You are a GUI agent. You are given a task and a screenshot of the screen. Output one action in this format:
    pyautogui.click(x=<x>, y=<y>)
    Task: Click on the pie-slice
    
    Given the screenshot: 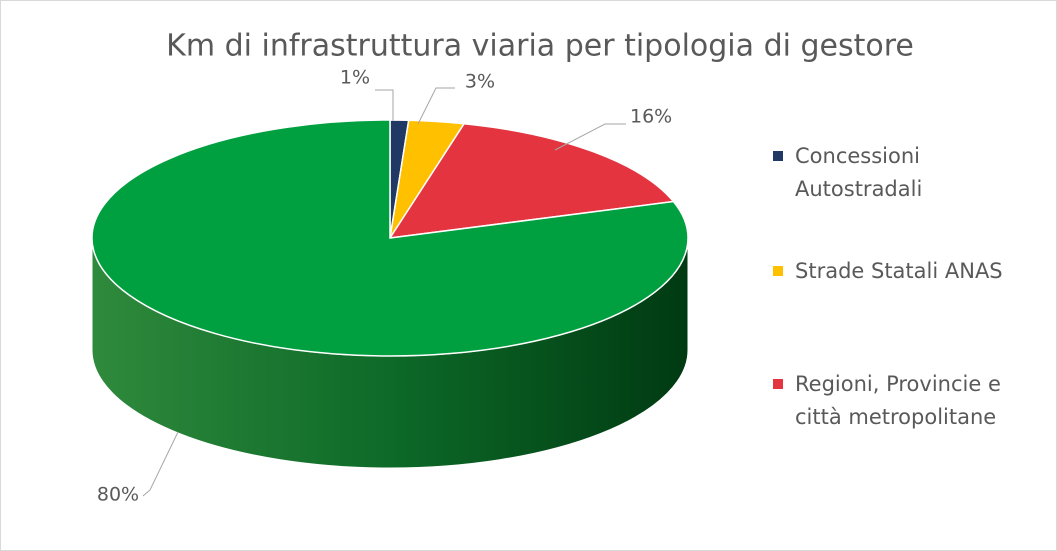 What is the action you would take?
    pyautogui.click(x=531, y=180)
    